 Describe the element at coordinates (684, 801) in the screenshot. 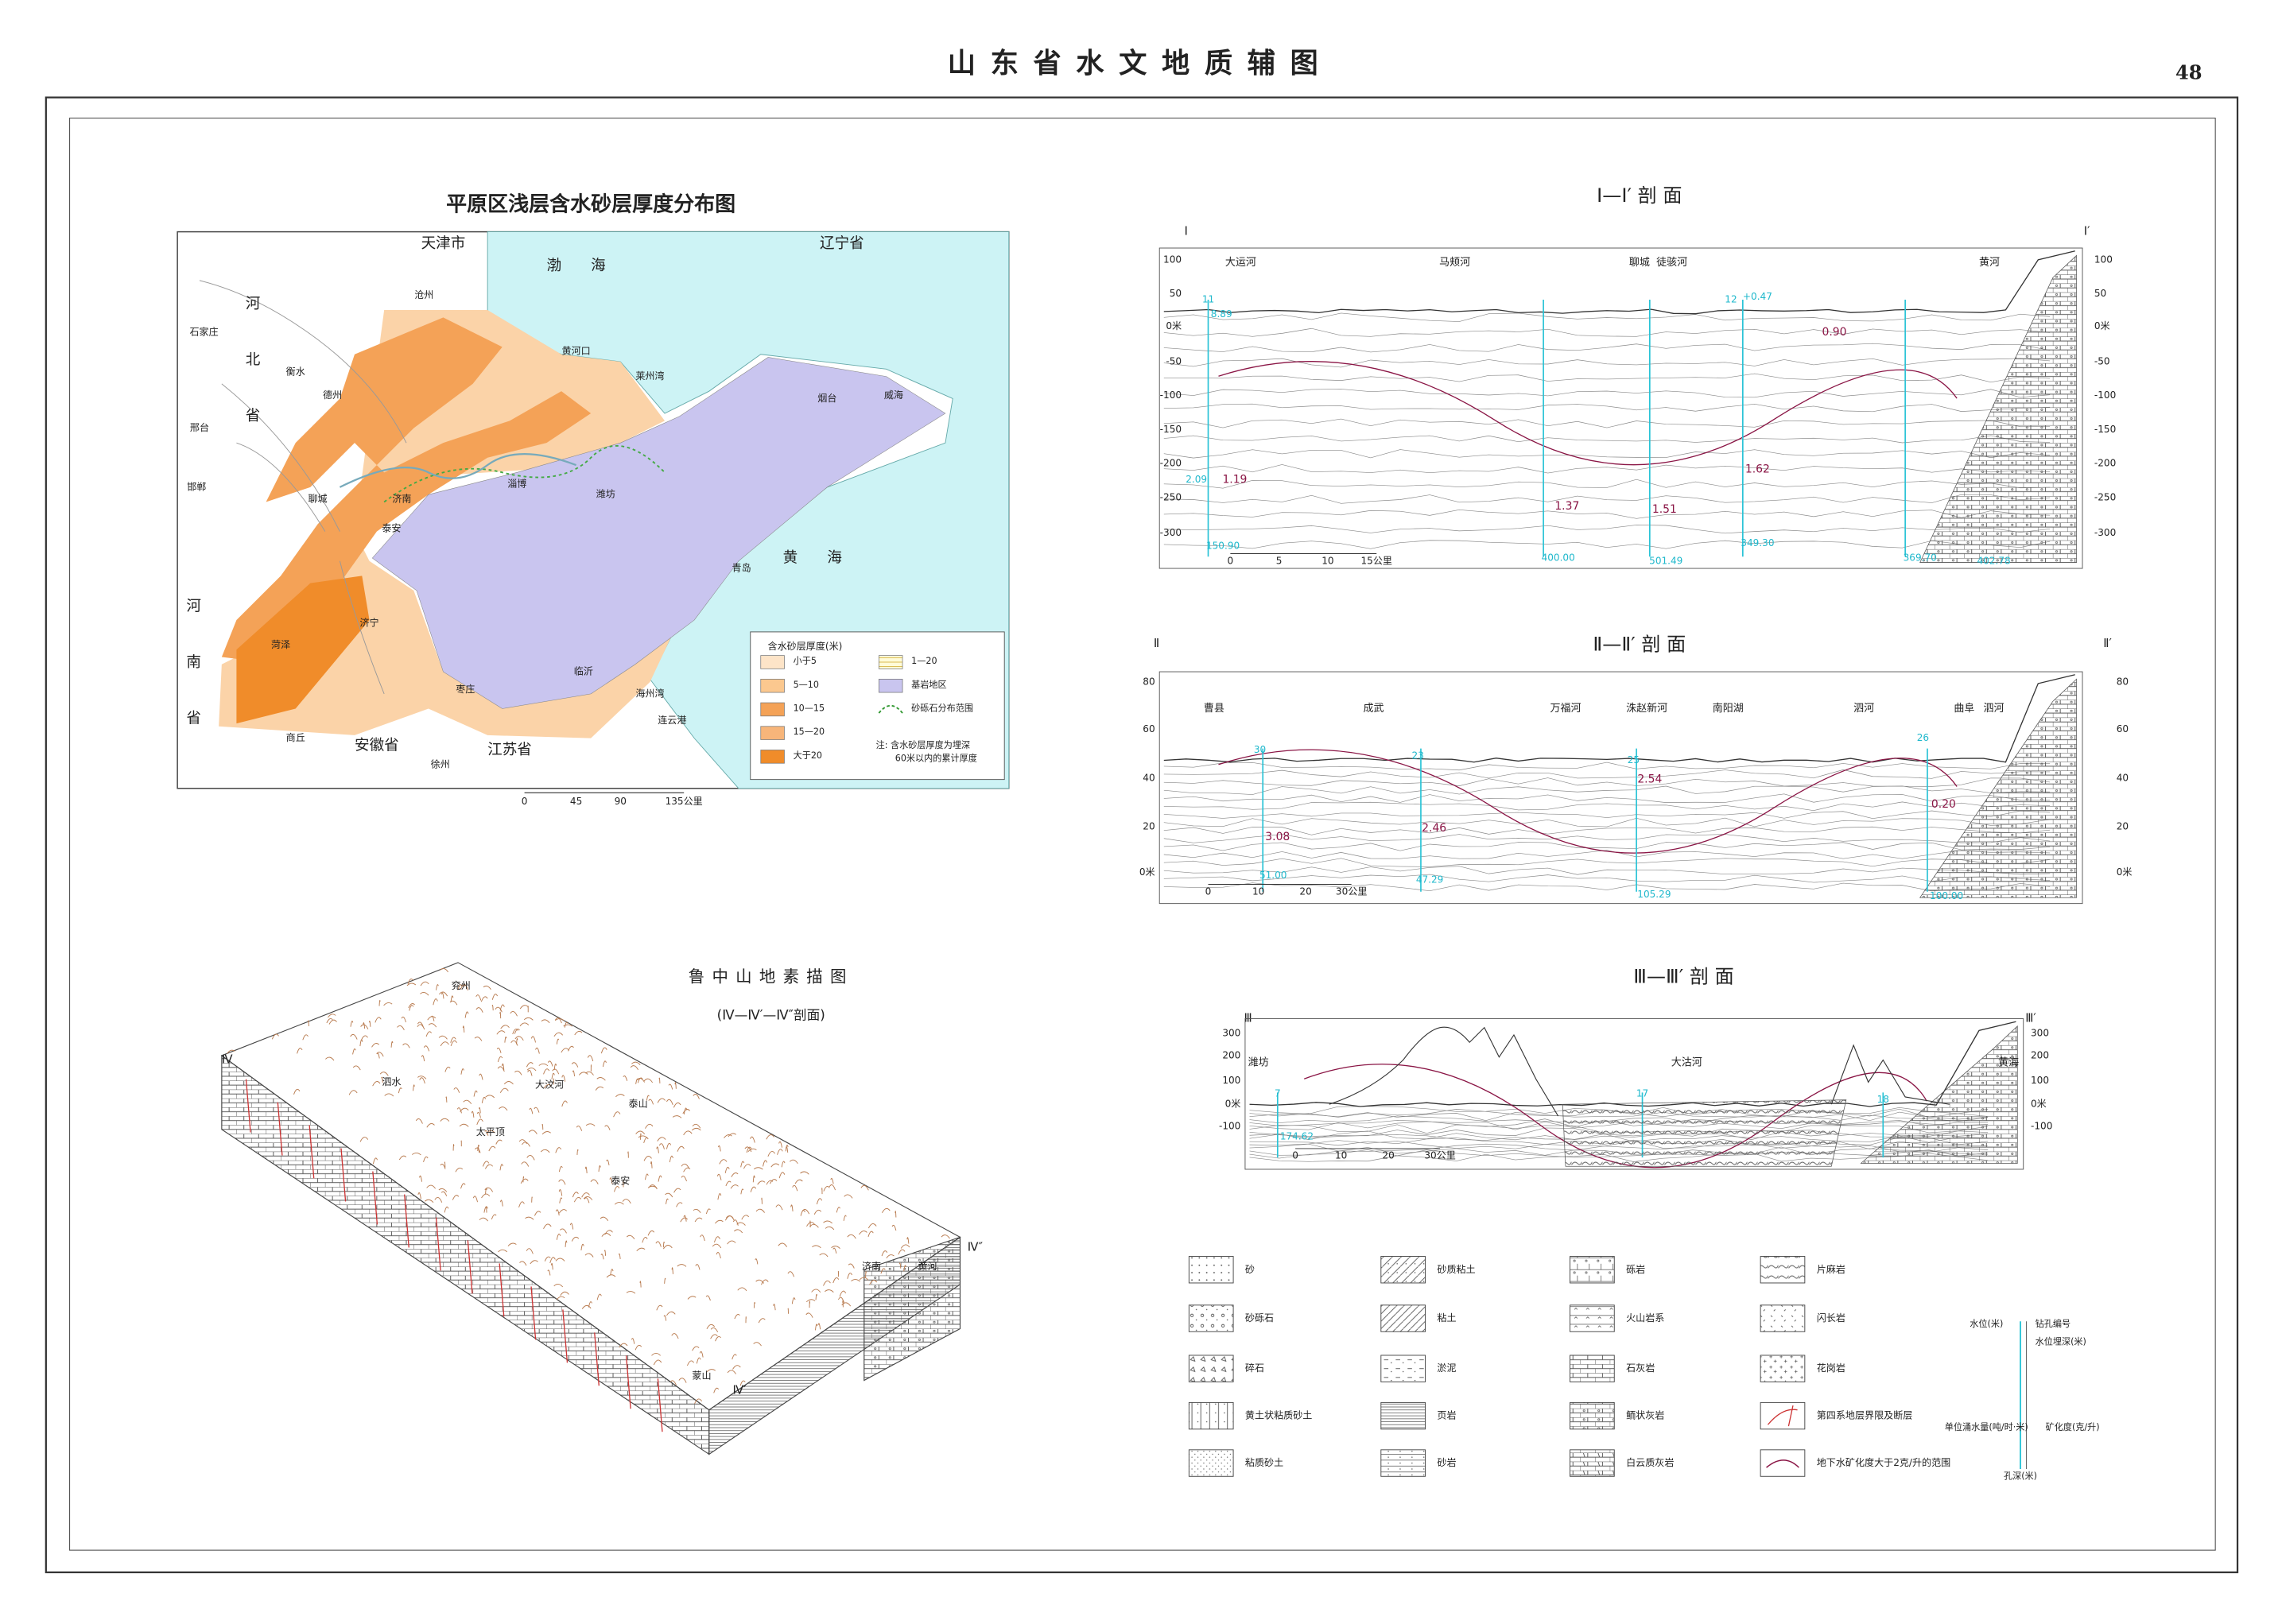

I see `scale-label: 135公里` at that location.